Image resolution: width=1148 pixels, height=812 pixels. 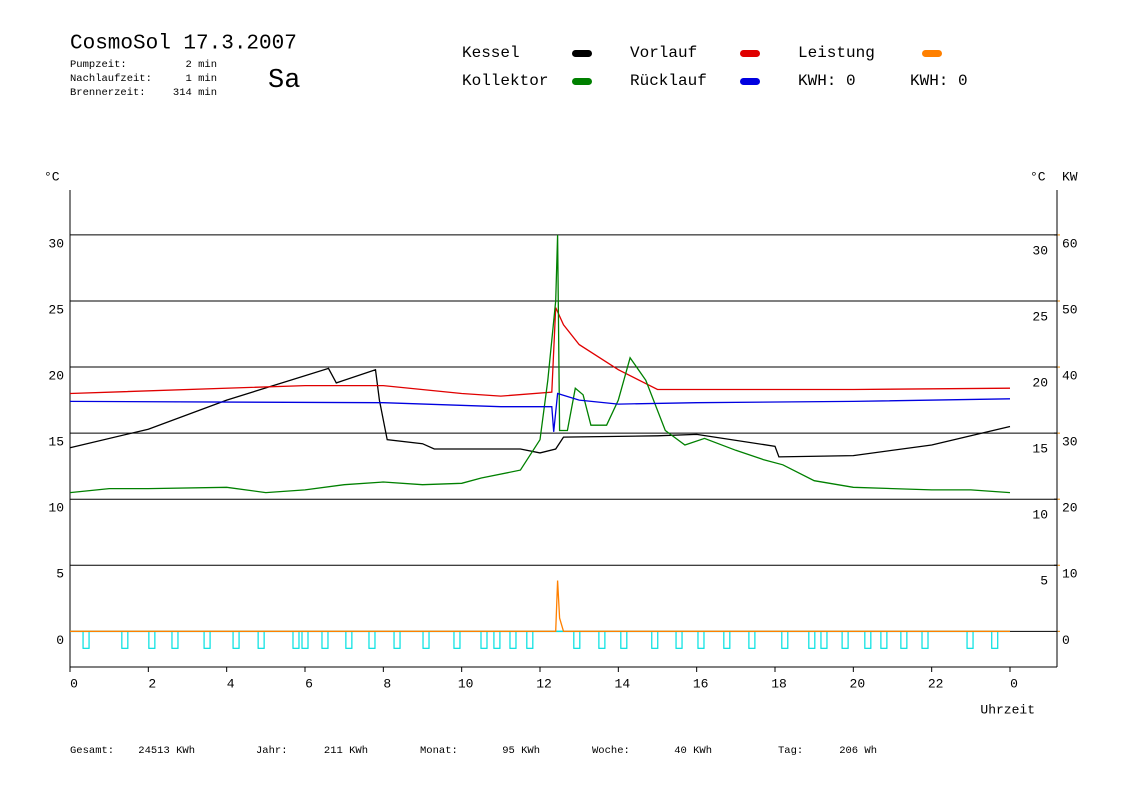 What do you see at coordinates (1070, 243) in the screenshot?
I see `y2-tick-label: 60` at bounding box center [1070, 243].